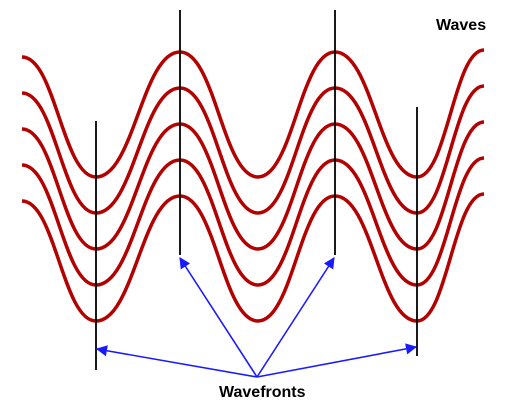 The image size is (512, 411). I want to click on wavefronts-label: Wavefronts, so click(262, 392).